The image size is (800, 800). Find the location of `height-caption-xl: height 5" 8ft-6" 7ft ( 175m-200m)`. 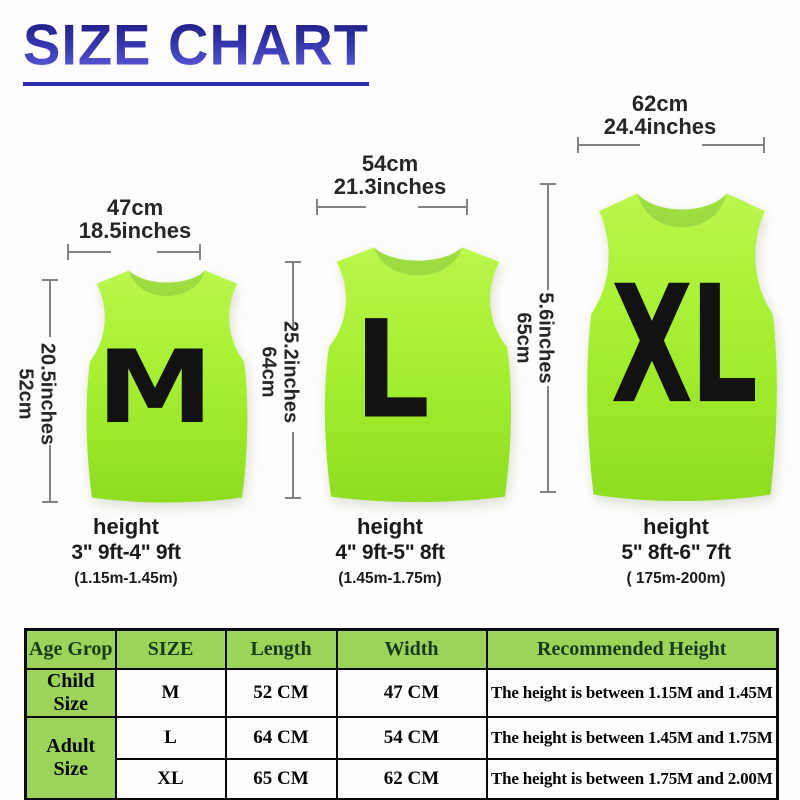

height-caption-xl: height 5" 8ft-6" 7ft ( 175m-200m) is located at coordinates (676, 552).